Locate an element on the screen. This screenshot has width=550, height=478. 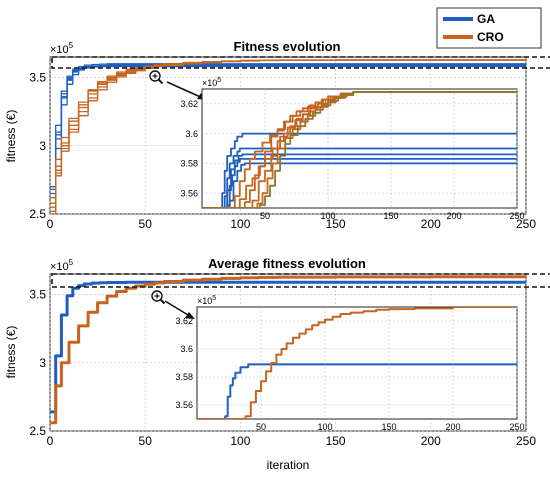
legend-box is located at coordinates (489, 28).